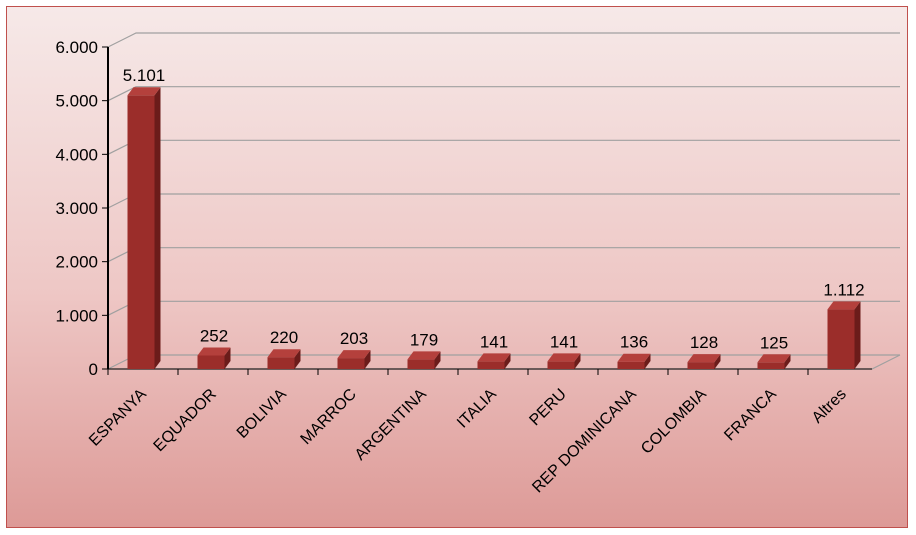  What do you see at coordinates (76, 47) in the screenshot?
I see `y-tick-label: 6.000` at bounding box center [76, 47].